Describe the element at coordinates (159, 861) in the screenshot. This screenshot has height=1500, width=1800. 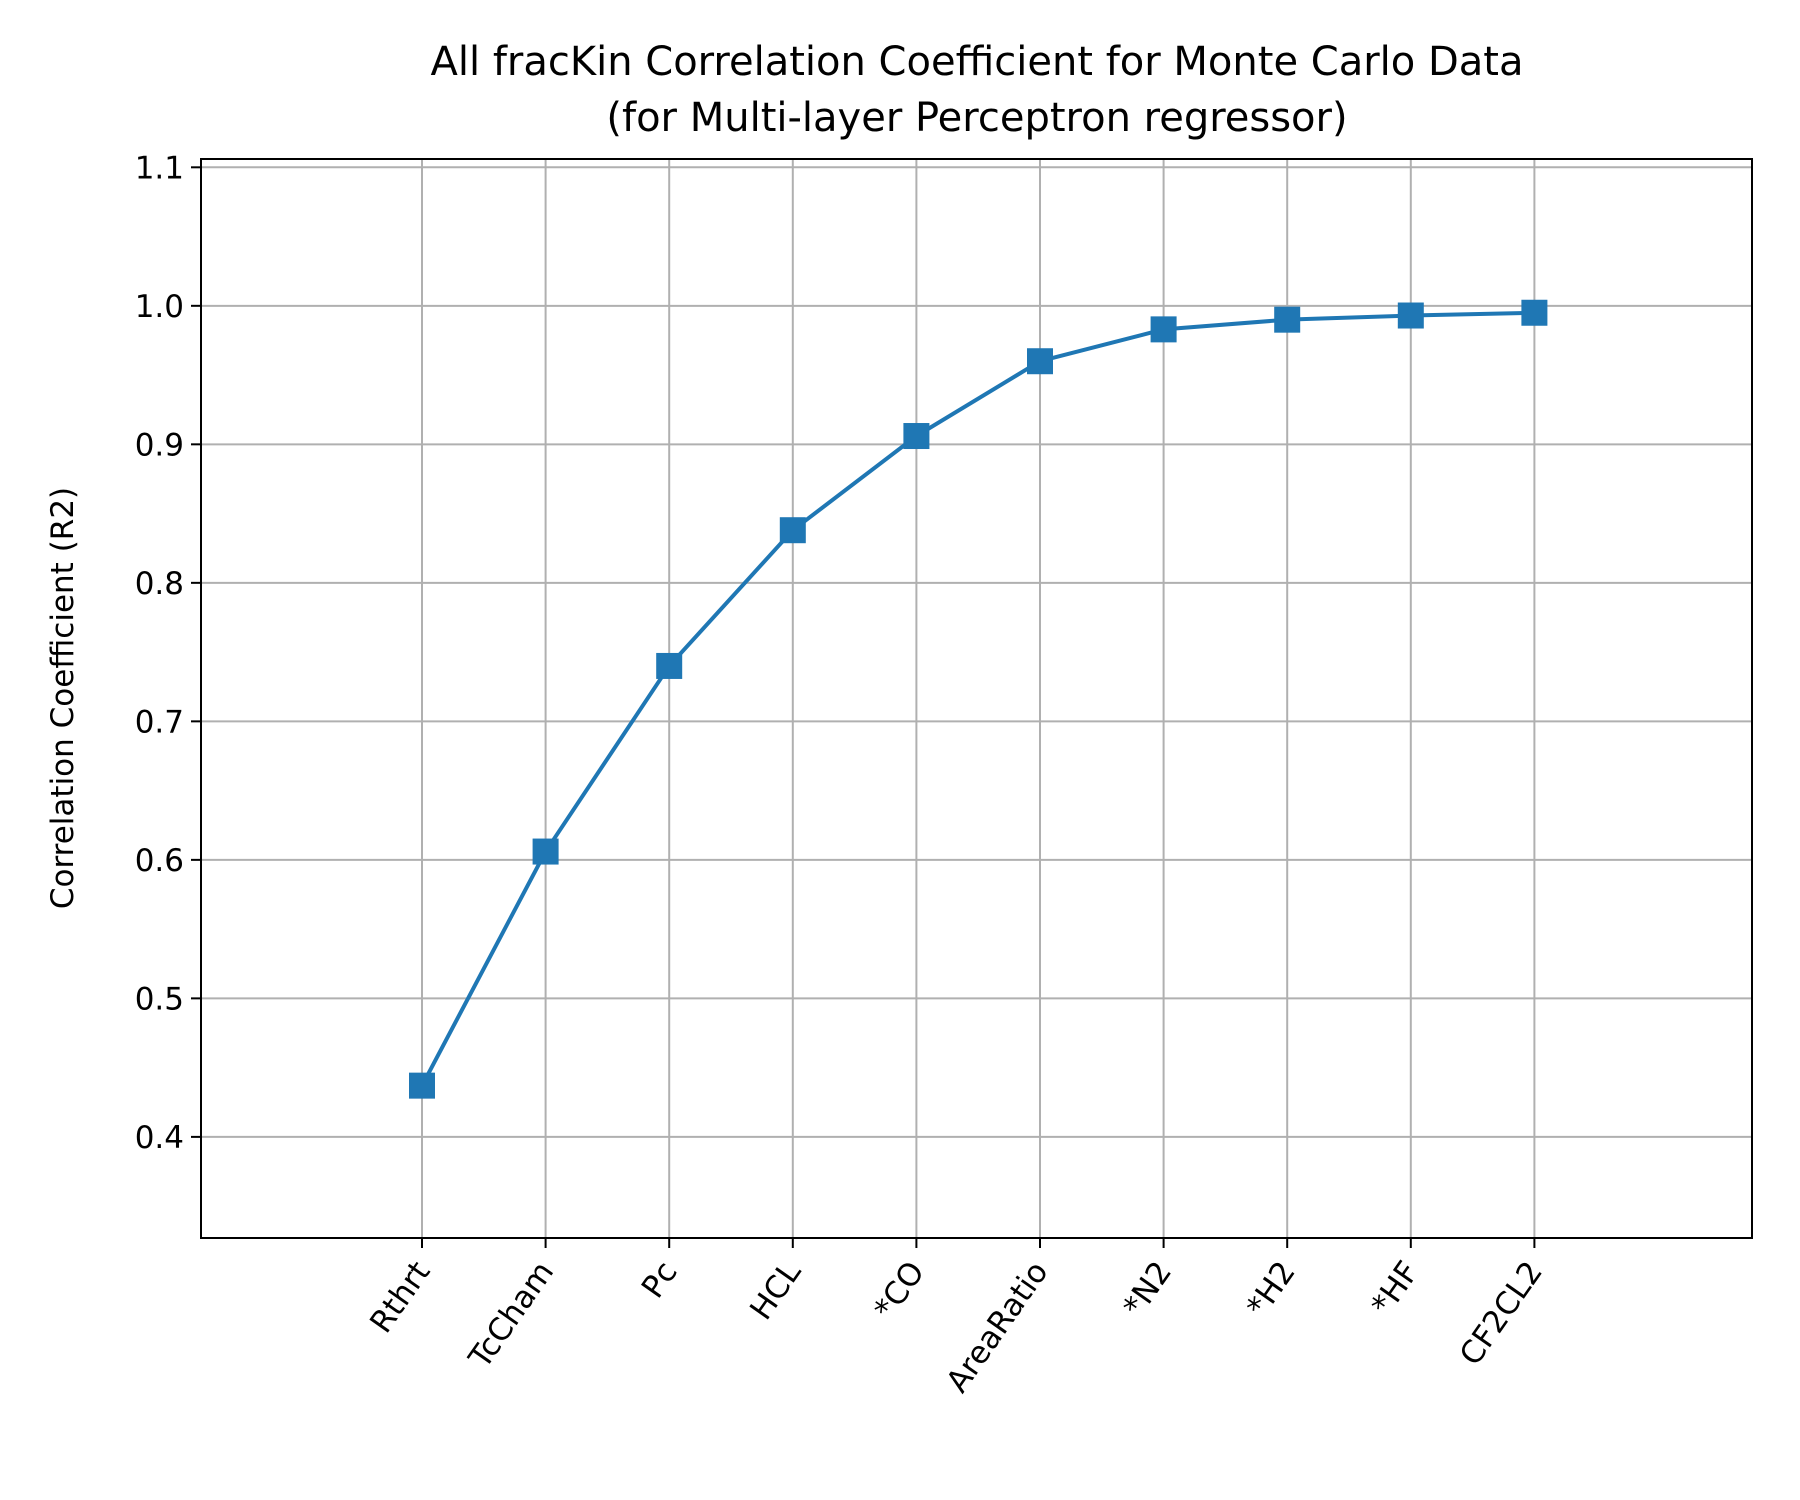
I see `y-tick-label: 0.6` at that location.